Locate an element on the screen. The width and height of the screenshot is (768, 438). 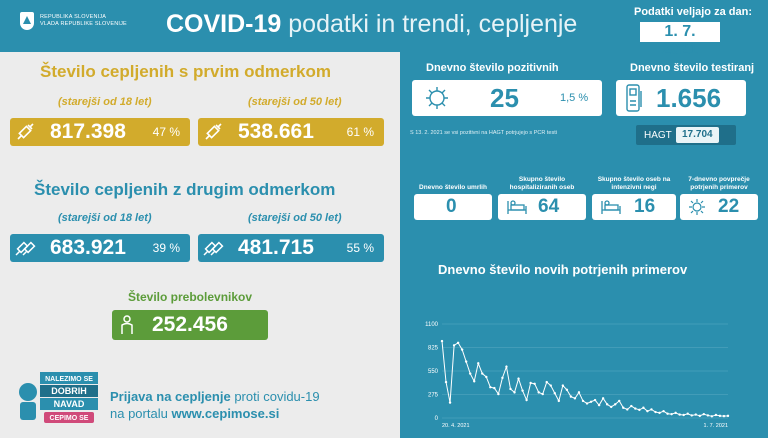
first-dose-over18-pct: 47 % is located at coordinates (166, 132).